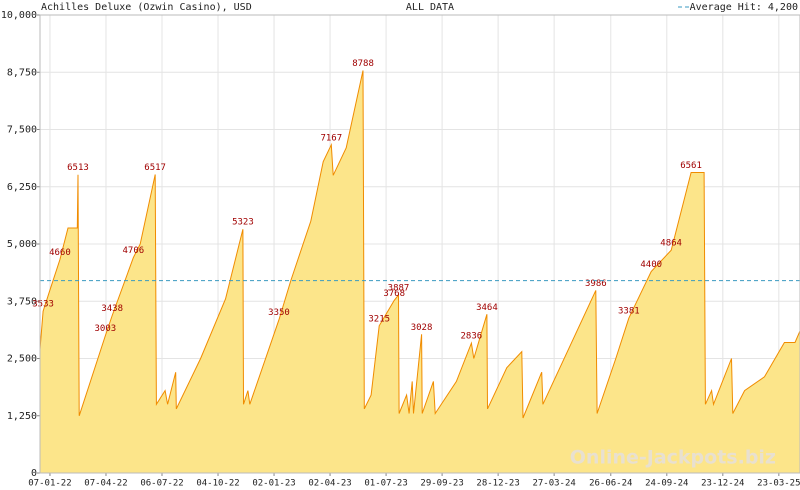 The width and height of the screenshot is (800, 490). Describe the element at coordinates (22, 187) in the screenshot. I see `y-tick-label: 6,250` at that location.